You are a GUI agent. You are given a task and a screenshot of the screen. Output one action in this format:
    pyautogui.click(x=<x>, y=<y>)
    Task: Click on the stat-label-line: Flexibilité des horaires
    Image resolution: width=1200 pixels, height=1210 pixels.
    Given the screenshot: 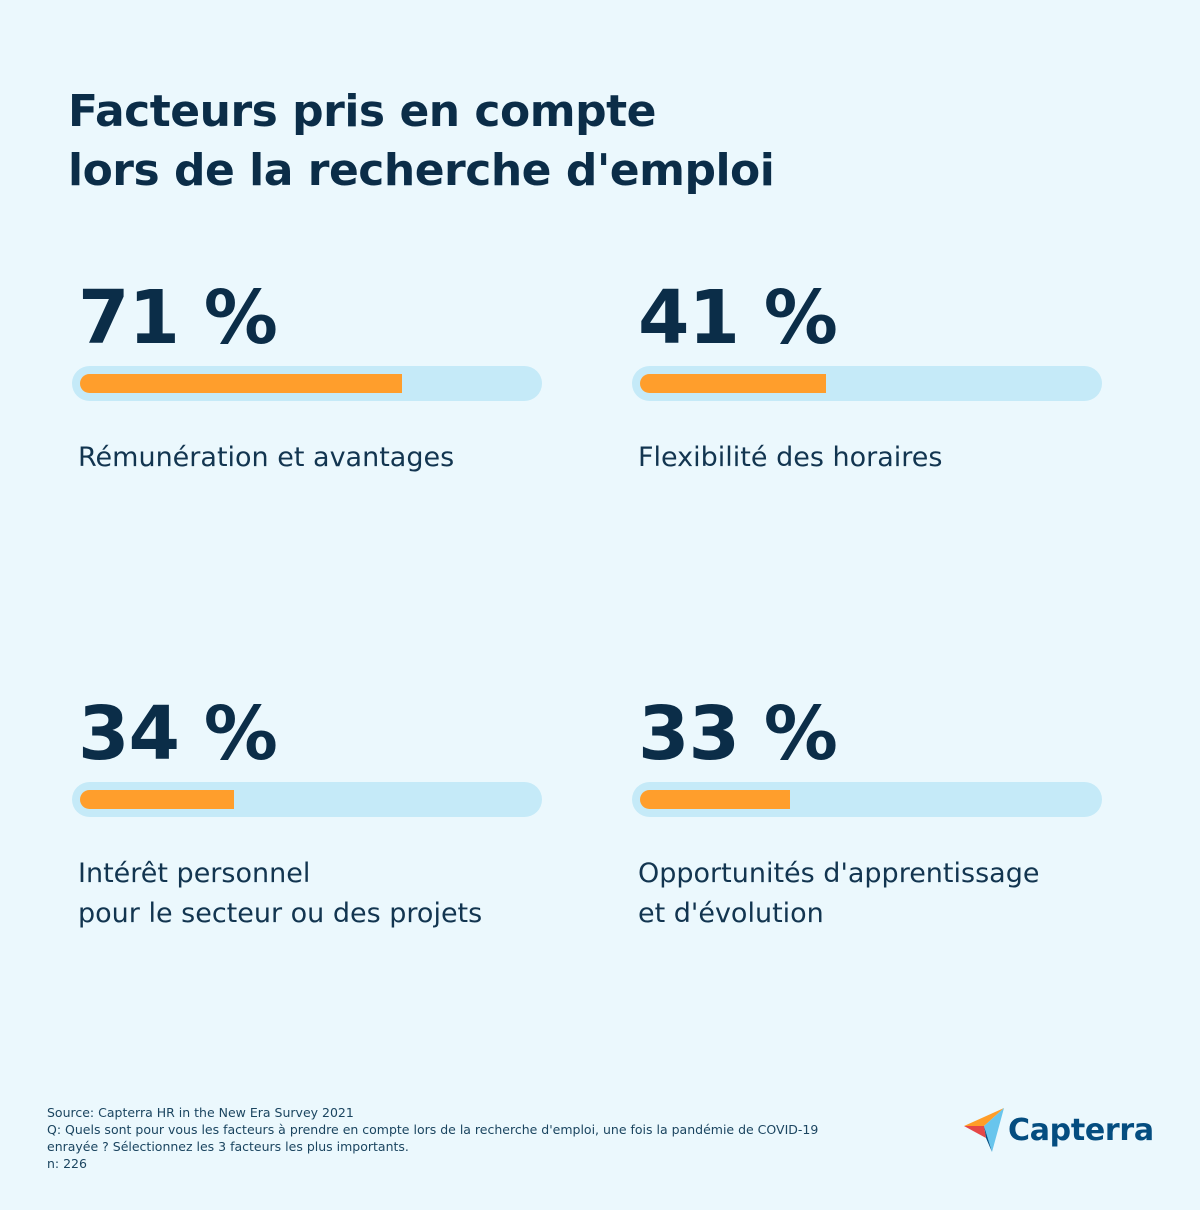 What is the action you would take?
    pyautogui.click(x=790, y=457)
    